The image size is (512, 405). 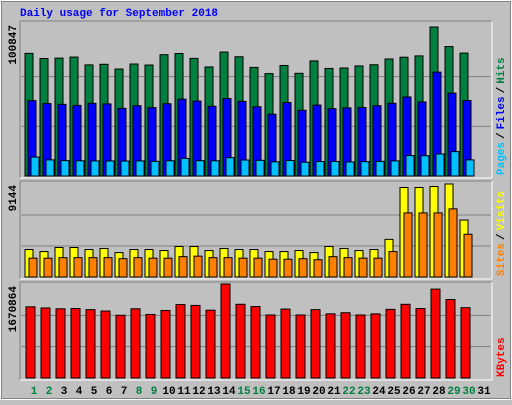 What do you see at coordinates (273, 392) in the screenshot?
I see `x-tick-label: 17` at bounding box center [273, 392].